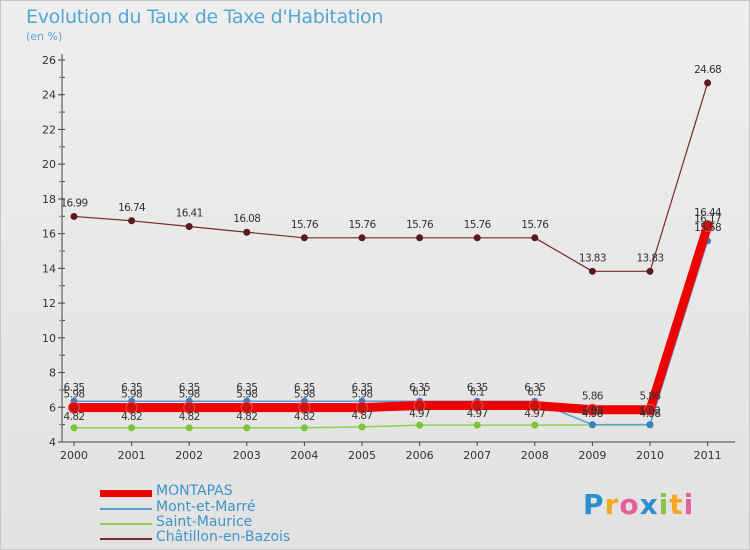  I want to click on y-tick-label: 10, so click(49, 338).